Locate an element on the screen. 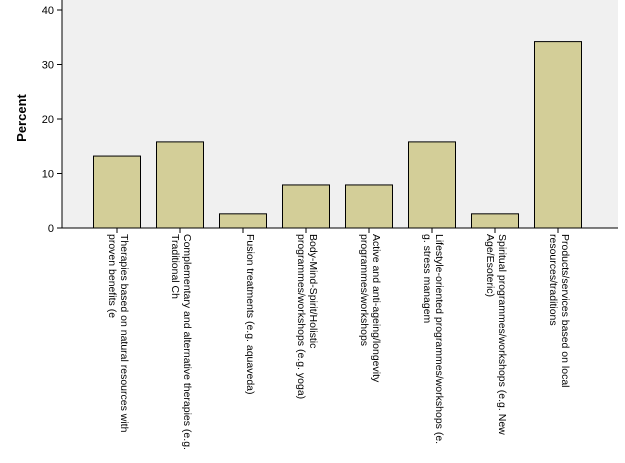 The height and width of the screenshot is (463, 625). y-tick-label: 30 is located at coordinates (48, 66).